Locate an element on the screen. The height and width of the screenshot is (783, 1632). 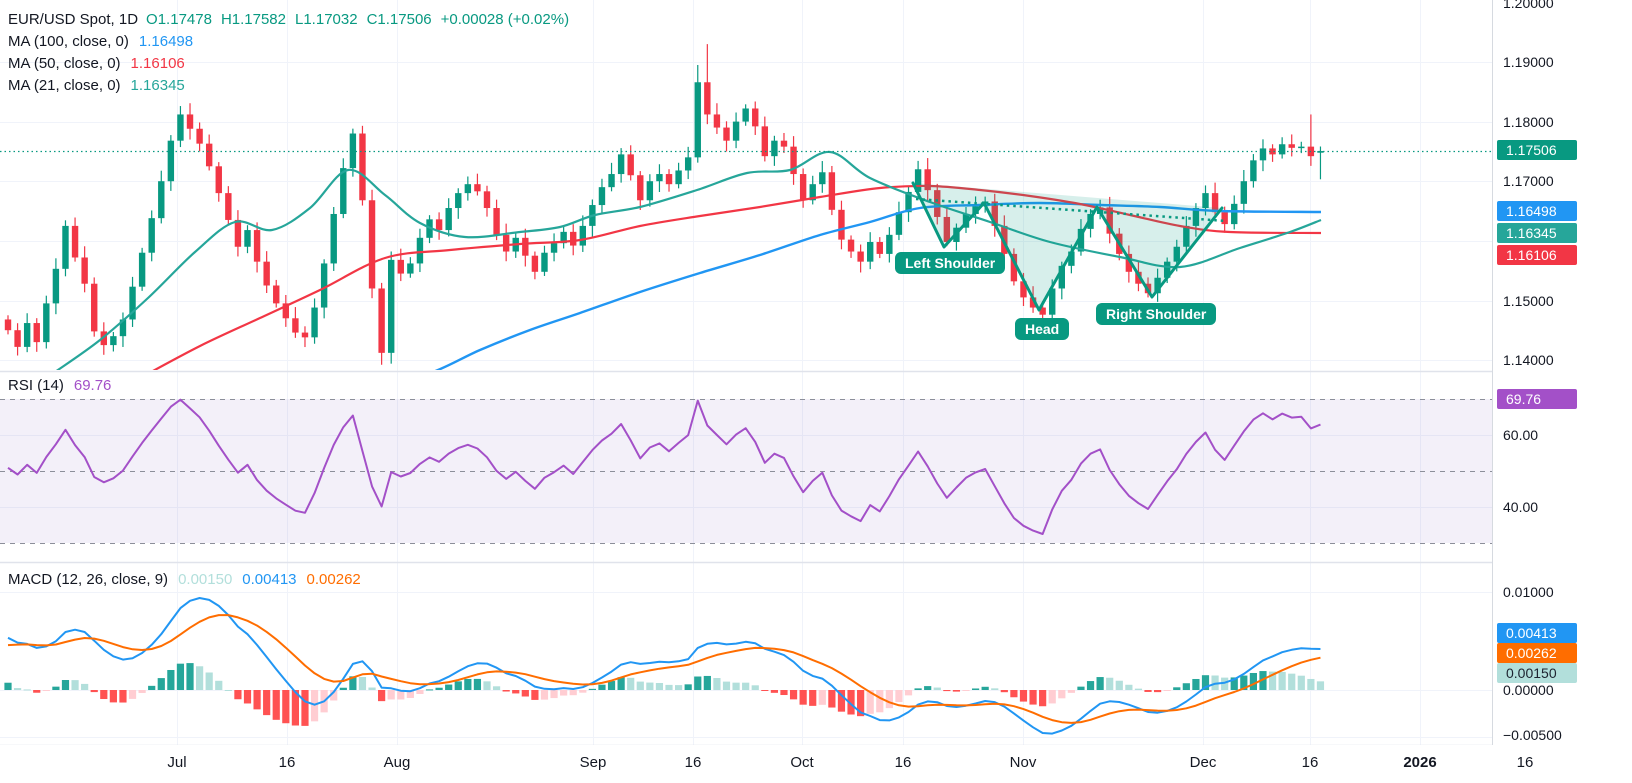
head-and-shoulders-pattern is located at coordinates (1069, 246).